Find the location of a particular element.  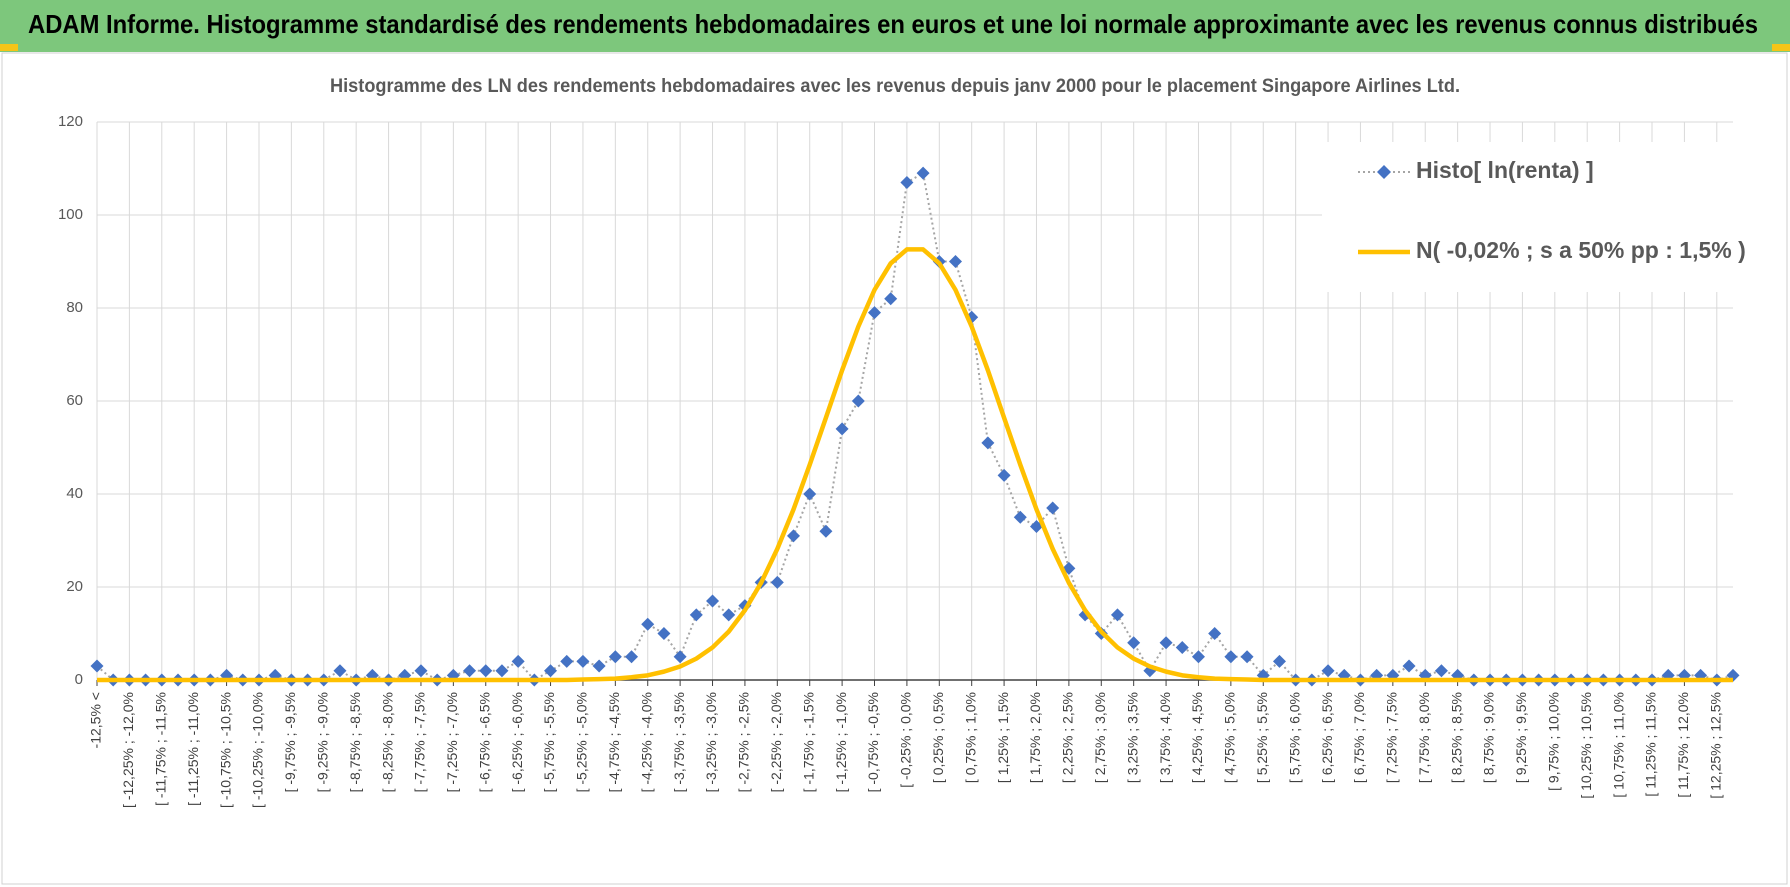

x-tick-label: [ -5,25% ; -5,0% is located at coordinates (582, 742).